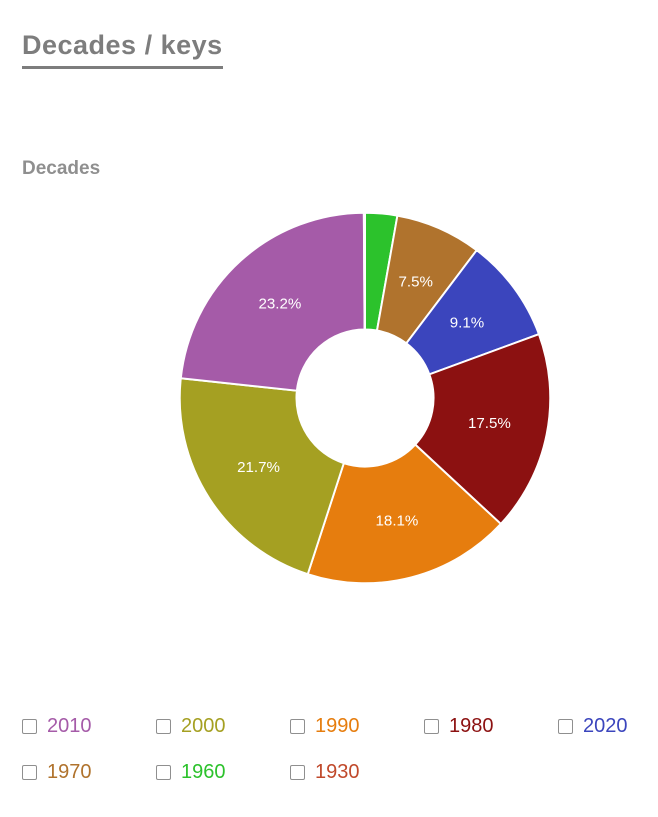  I want to click on legend-item-1930: 1930, so click(357, 772).